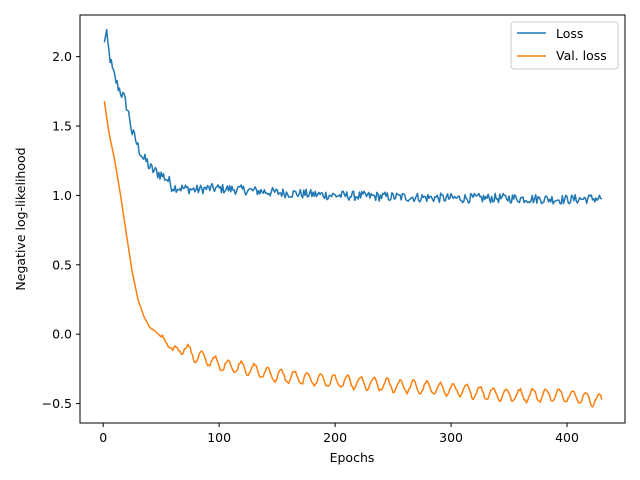  What do you see at coordinates (103, 437) in the screenshot?
I see `x-tick-label: 0` at bounding box center [103, 437].